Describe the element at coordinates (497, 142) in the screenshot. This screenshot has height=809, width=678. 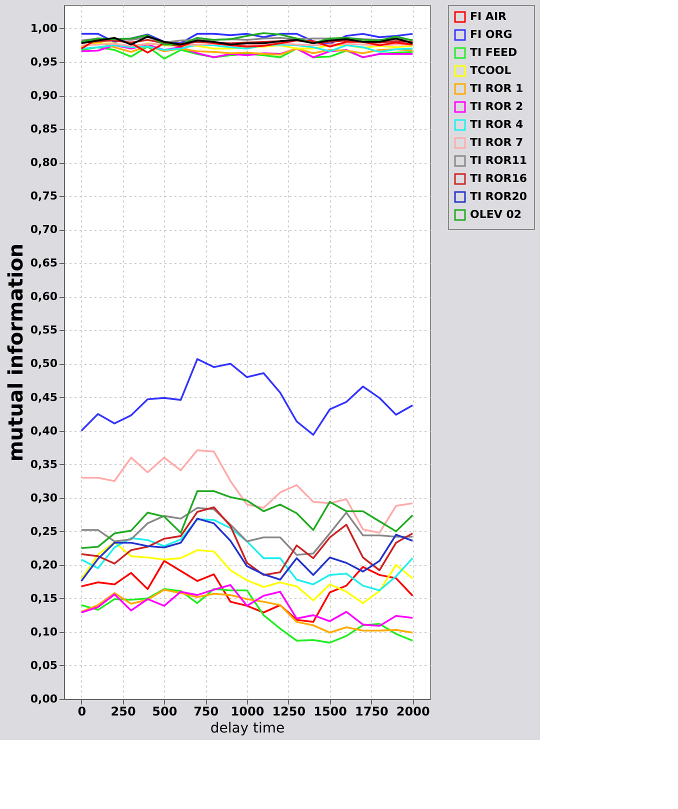
I see `legend-label: TI ROR 7` at that location.